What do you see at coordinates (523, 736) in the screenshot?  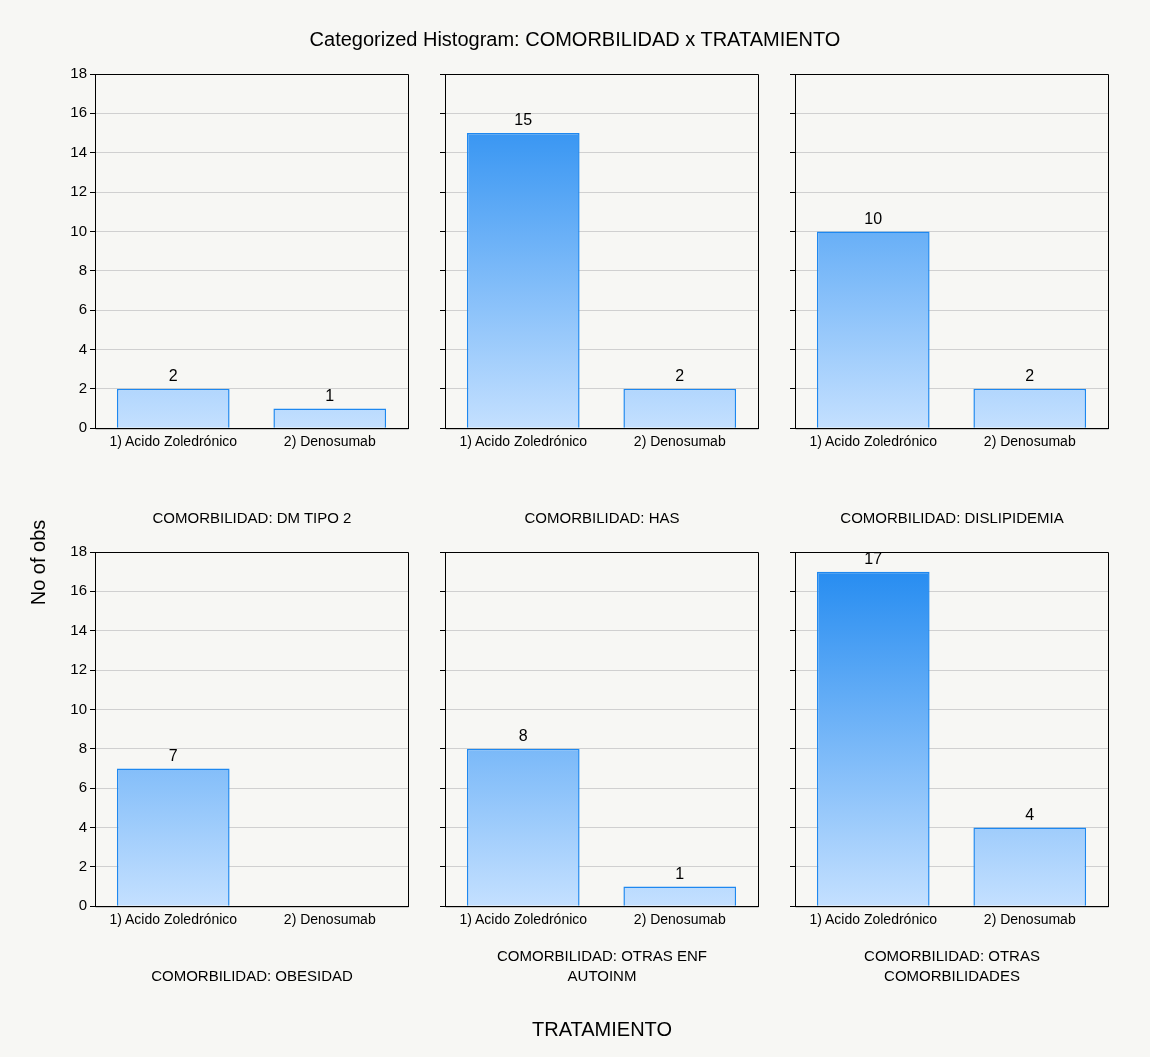 I see `data-label: 8` at bounding box center [523, 736].